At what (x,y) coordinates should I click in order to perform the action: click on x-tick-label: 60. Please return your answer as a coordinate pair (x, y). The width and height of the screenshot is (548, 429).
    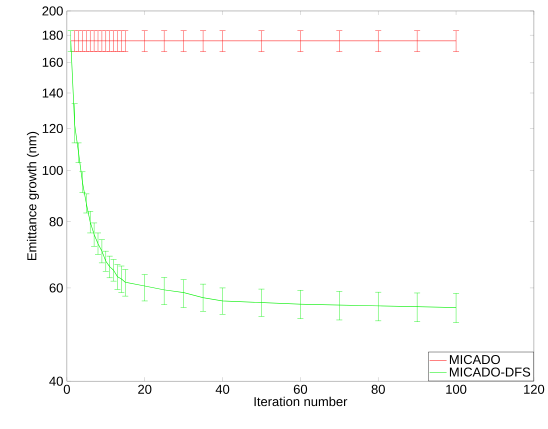
    Looking at the image, I should click on (301, 389).